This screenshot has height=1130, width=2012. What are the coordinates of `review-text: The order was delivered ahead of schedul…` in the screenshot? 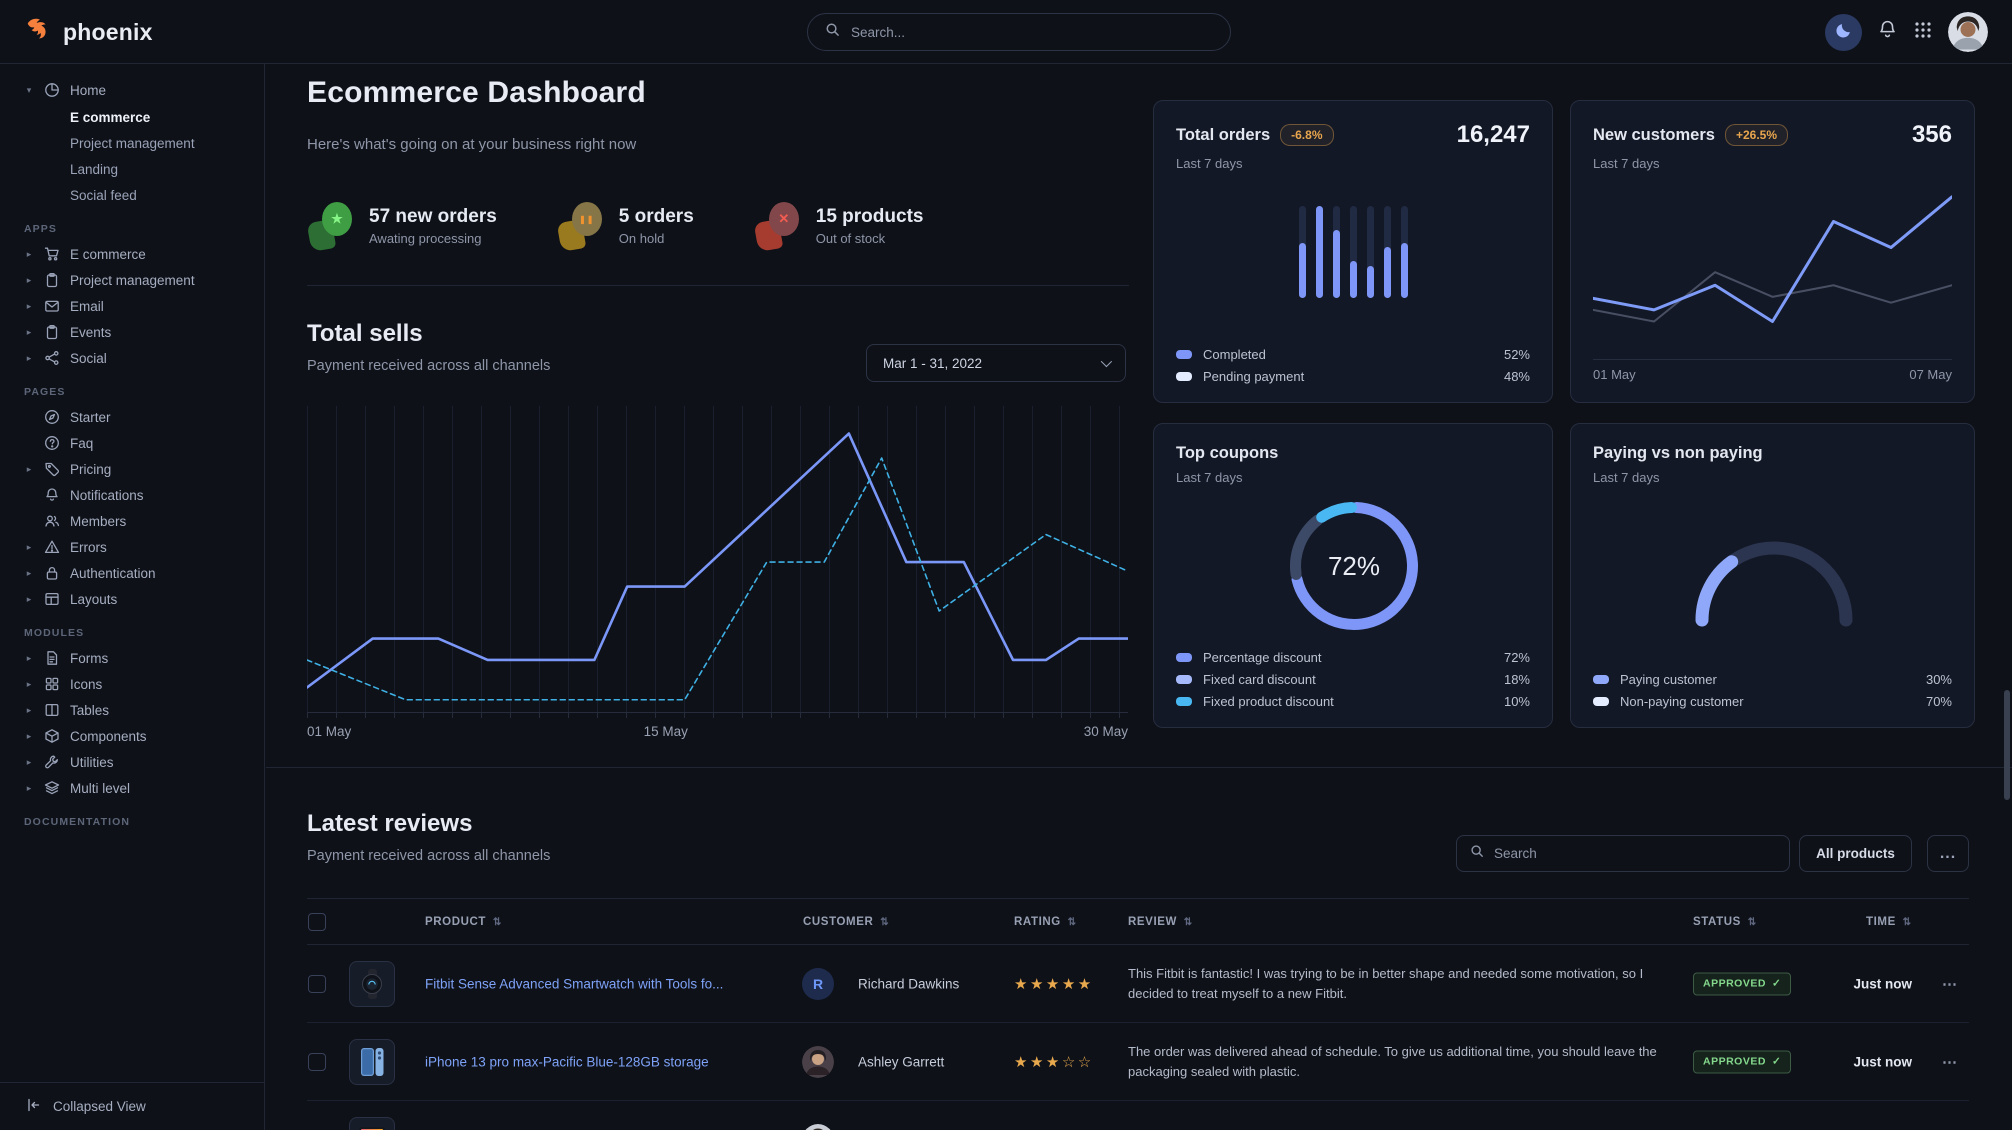 It's located at (1392, 1061).